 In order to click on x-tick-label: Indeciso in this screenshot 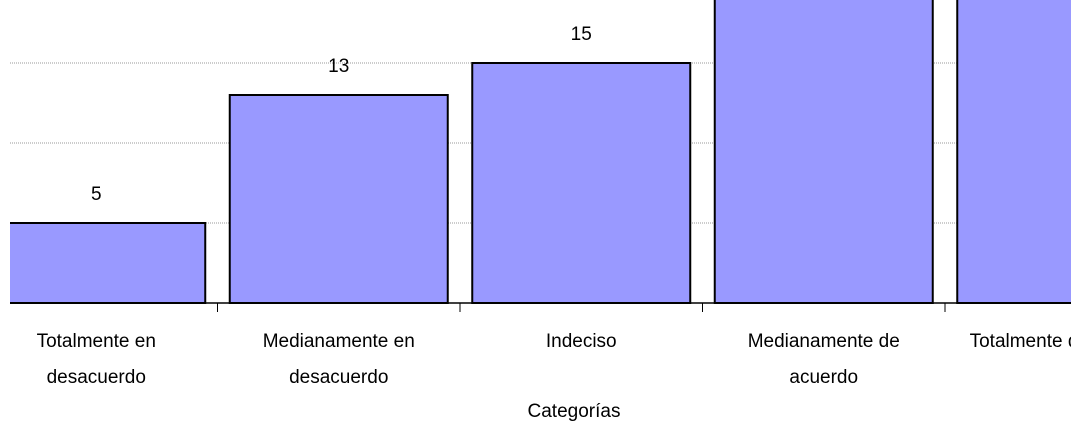, I will do `click(581, 341)`.